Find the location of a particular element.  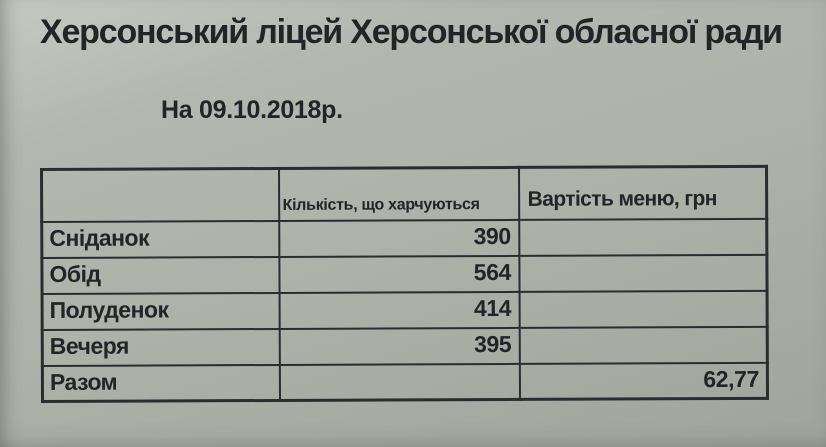

total-cost: 62,77 is located at coordinates (643, 381).